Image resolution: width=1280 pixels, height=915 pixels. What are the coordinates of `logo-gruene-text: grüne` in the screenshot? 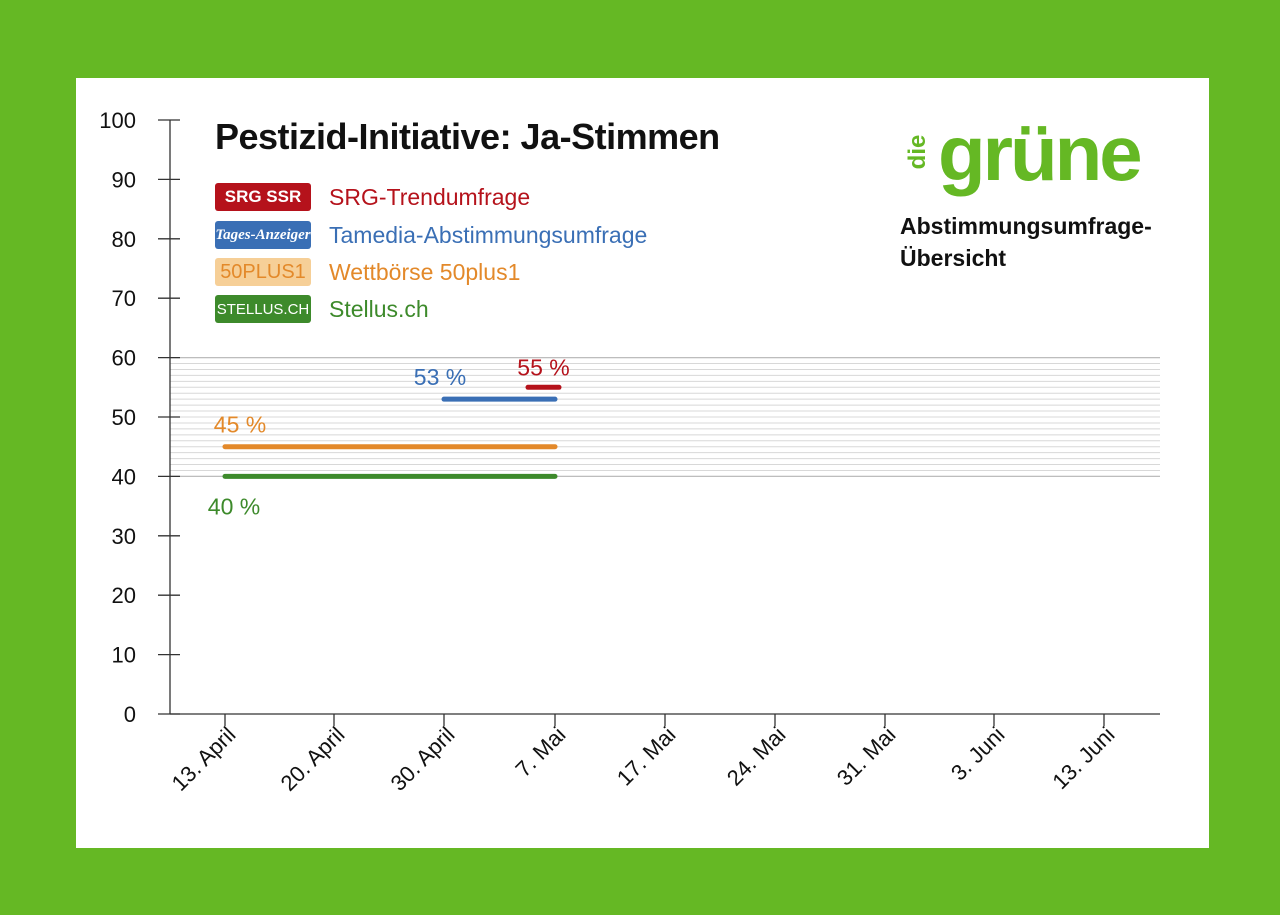 It's located at (1040, 153).